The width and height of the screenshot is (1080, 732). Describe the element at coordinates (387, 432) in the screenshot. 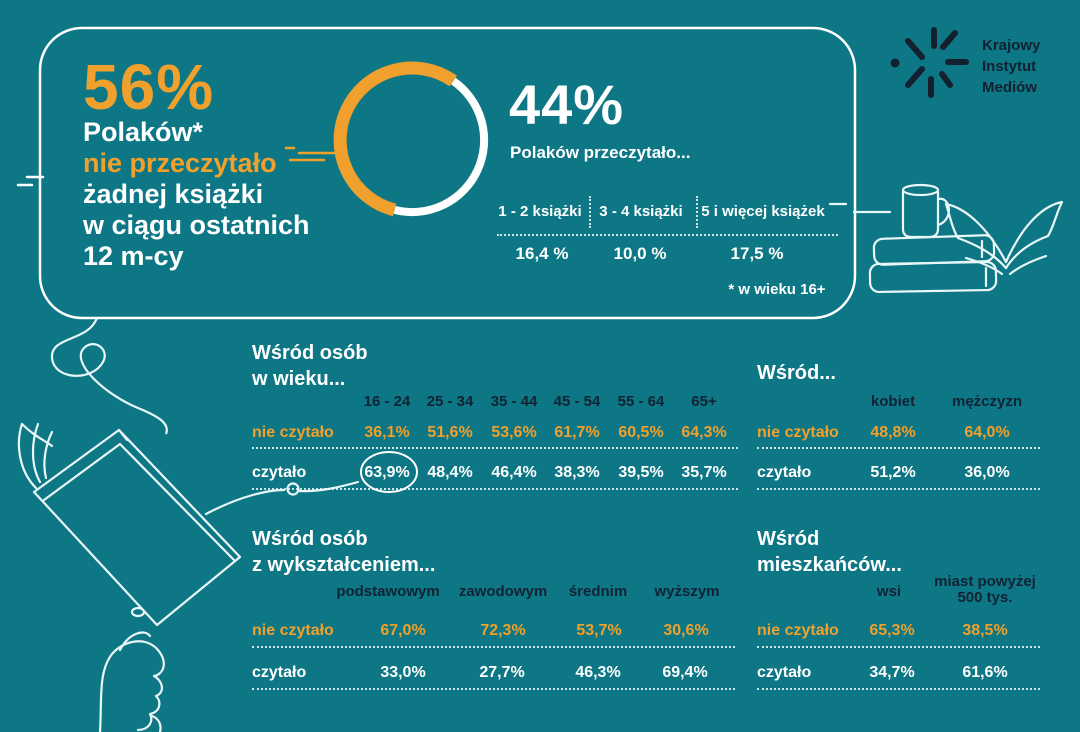

I see `age-non-value: 36,1%` at that location.